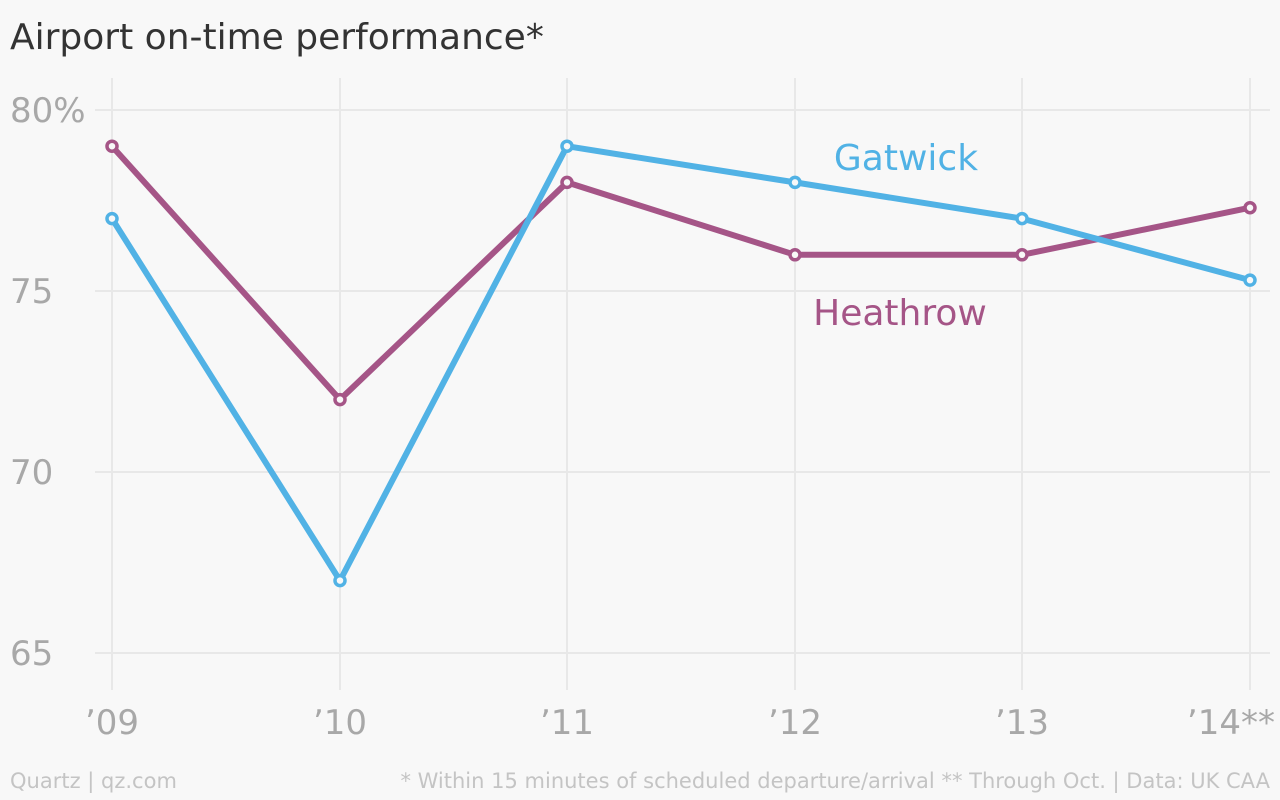  What do you see at coordinates (48, 382) in the screenshot?
I see `y-axis-ticks: 80% 75 70 65` at bounding box center [48, 382].